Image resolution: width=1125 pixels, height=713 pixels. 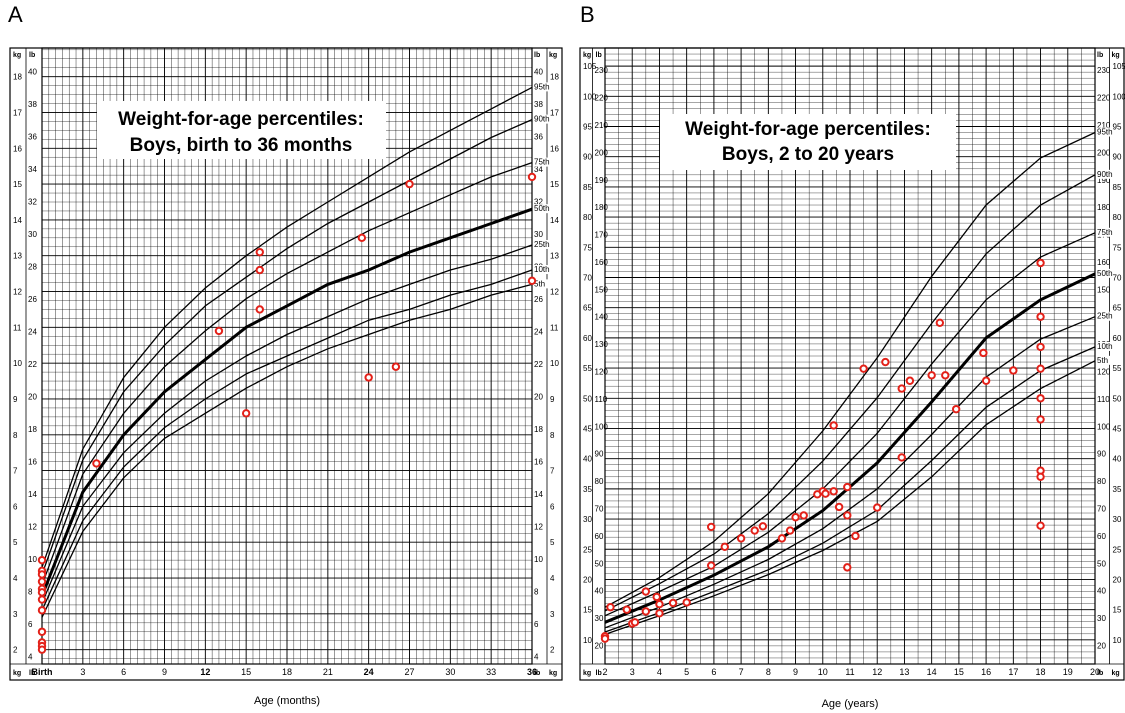 What do you see at coordinates (602, 207) in the screenshot?
I see `chart-b-ytick-lb: 180` at bounding box center [602, 207].